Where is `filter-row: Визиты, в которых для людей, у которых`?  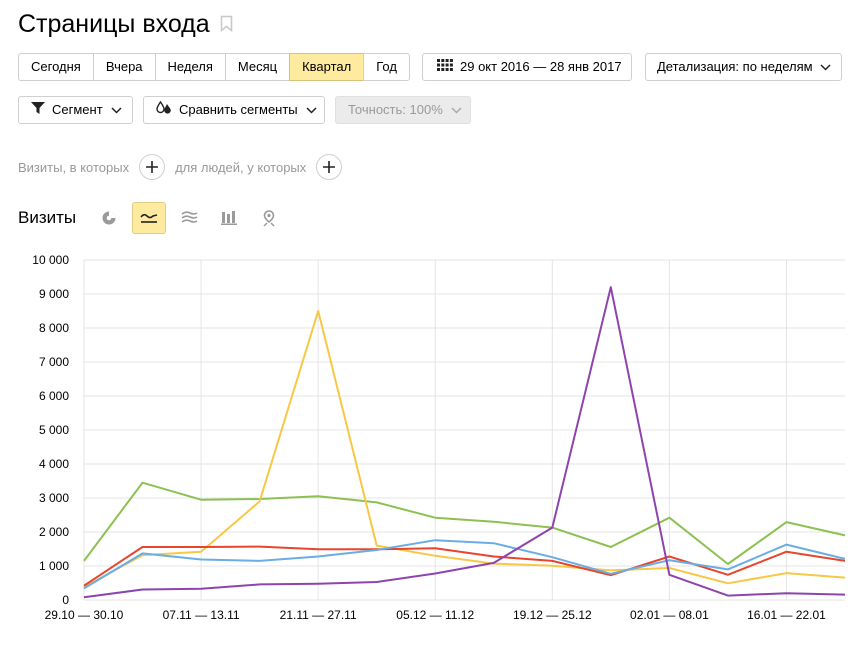
filter-row: Визиты, в которых для людей, у которых is located at coordinates (185, 167).